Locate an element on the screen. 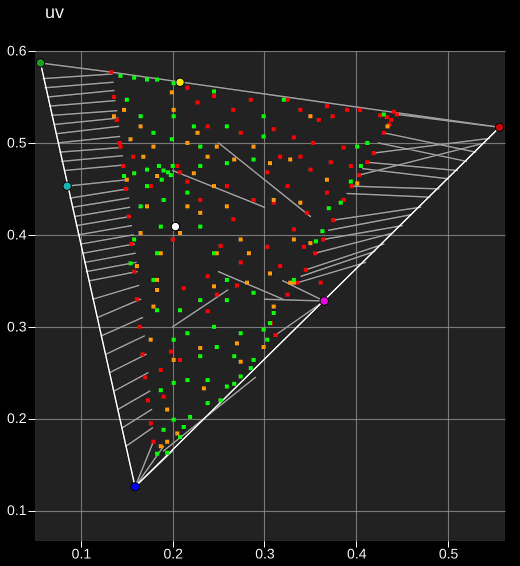 The image size is (520, 566). y-tick-label: 0.6 is located at coordinates (17, 50).